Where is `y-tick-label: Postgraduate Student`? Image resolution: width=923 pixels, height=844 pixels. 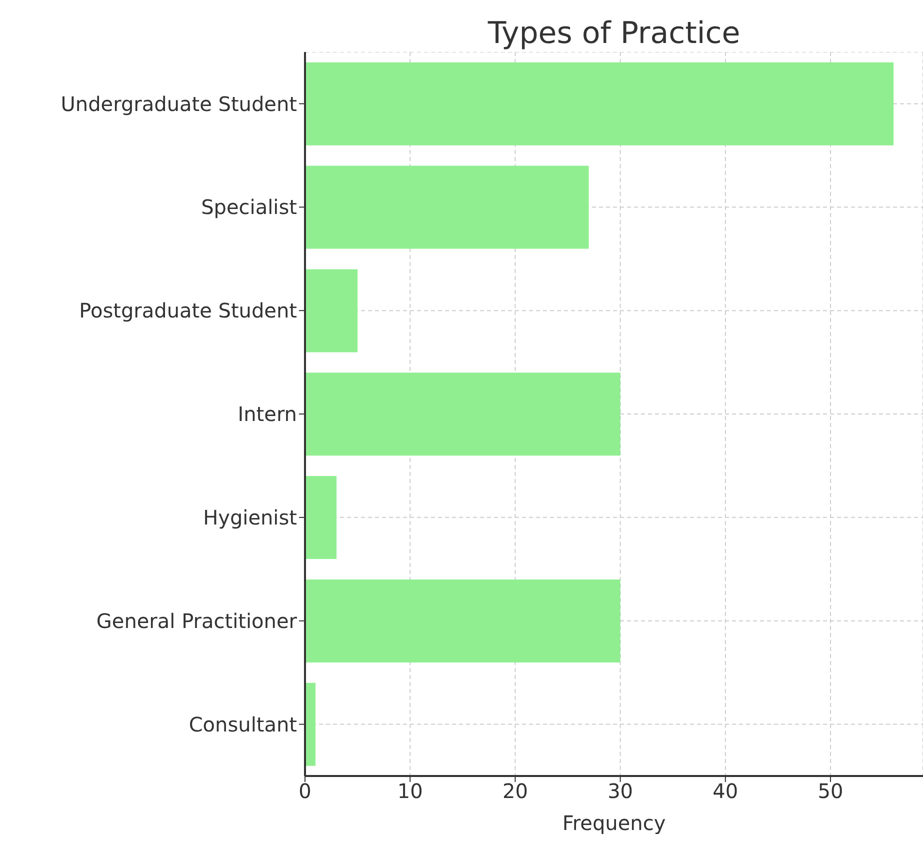 y-tick-label: Postgraduate Student is located at coordinates (188, 310).